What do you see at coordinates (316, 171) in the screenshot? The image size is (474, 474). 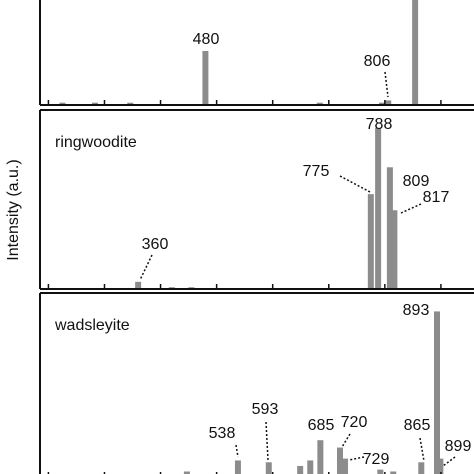 I see `peak-label: 775` at bounding box center [316, 171].